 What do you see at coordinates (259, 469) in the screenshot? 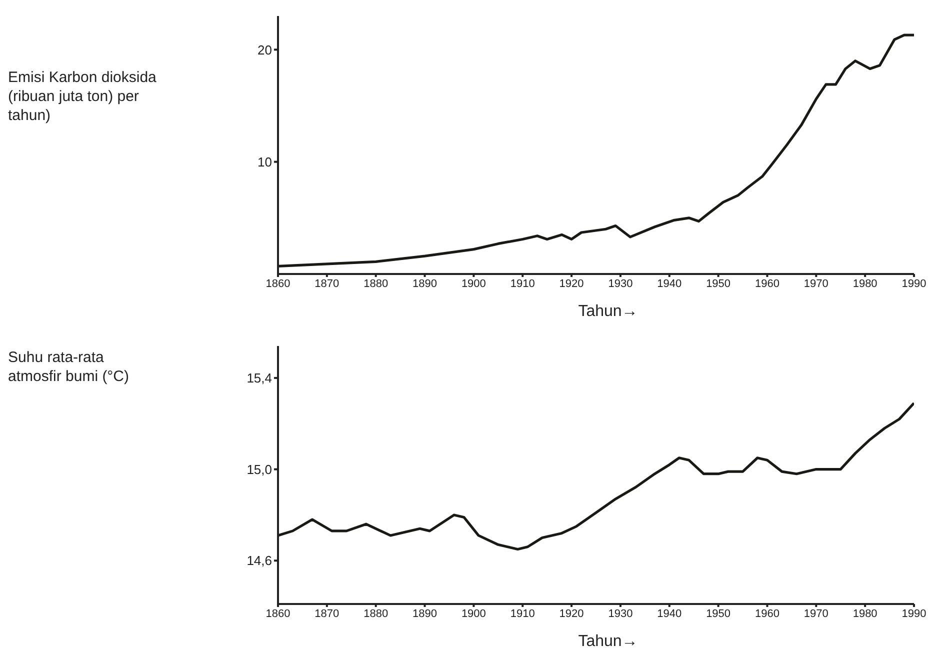
I see `y-tick-label: 15,0` at bounding box center [259, 469].